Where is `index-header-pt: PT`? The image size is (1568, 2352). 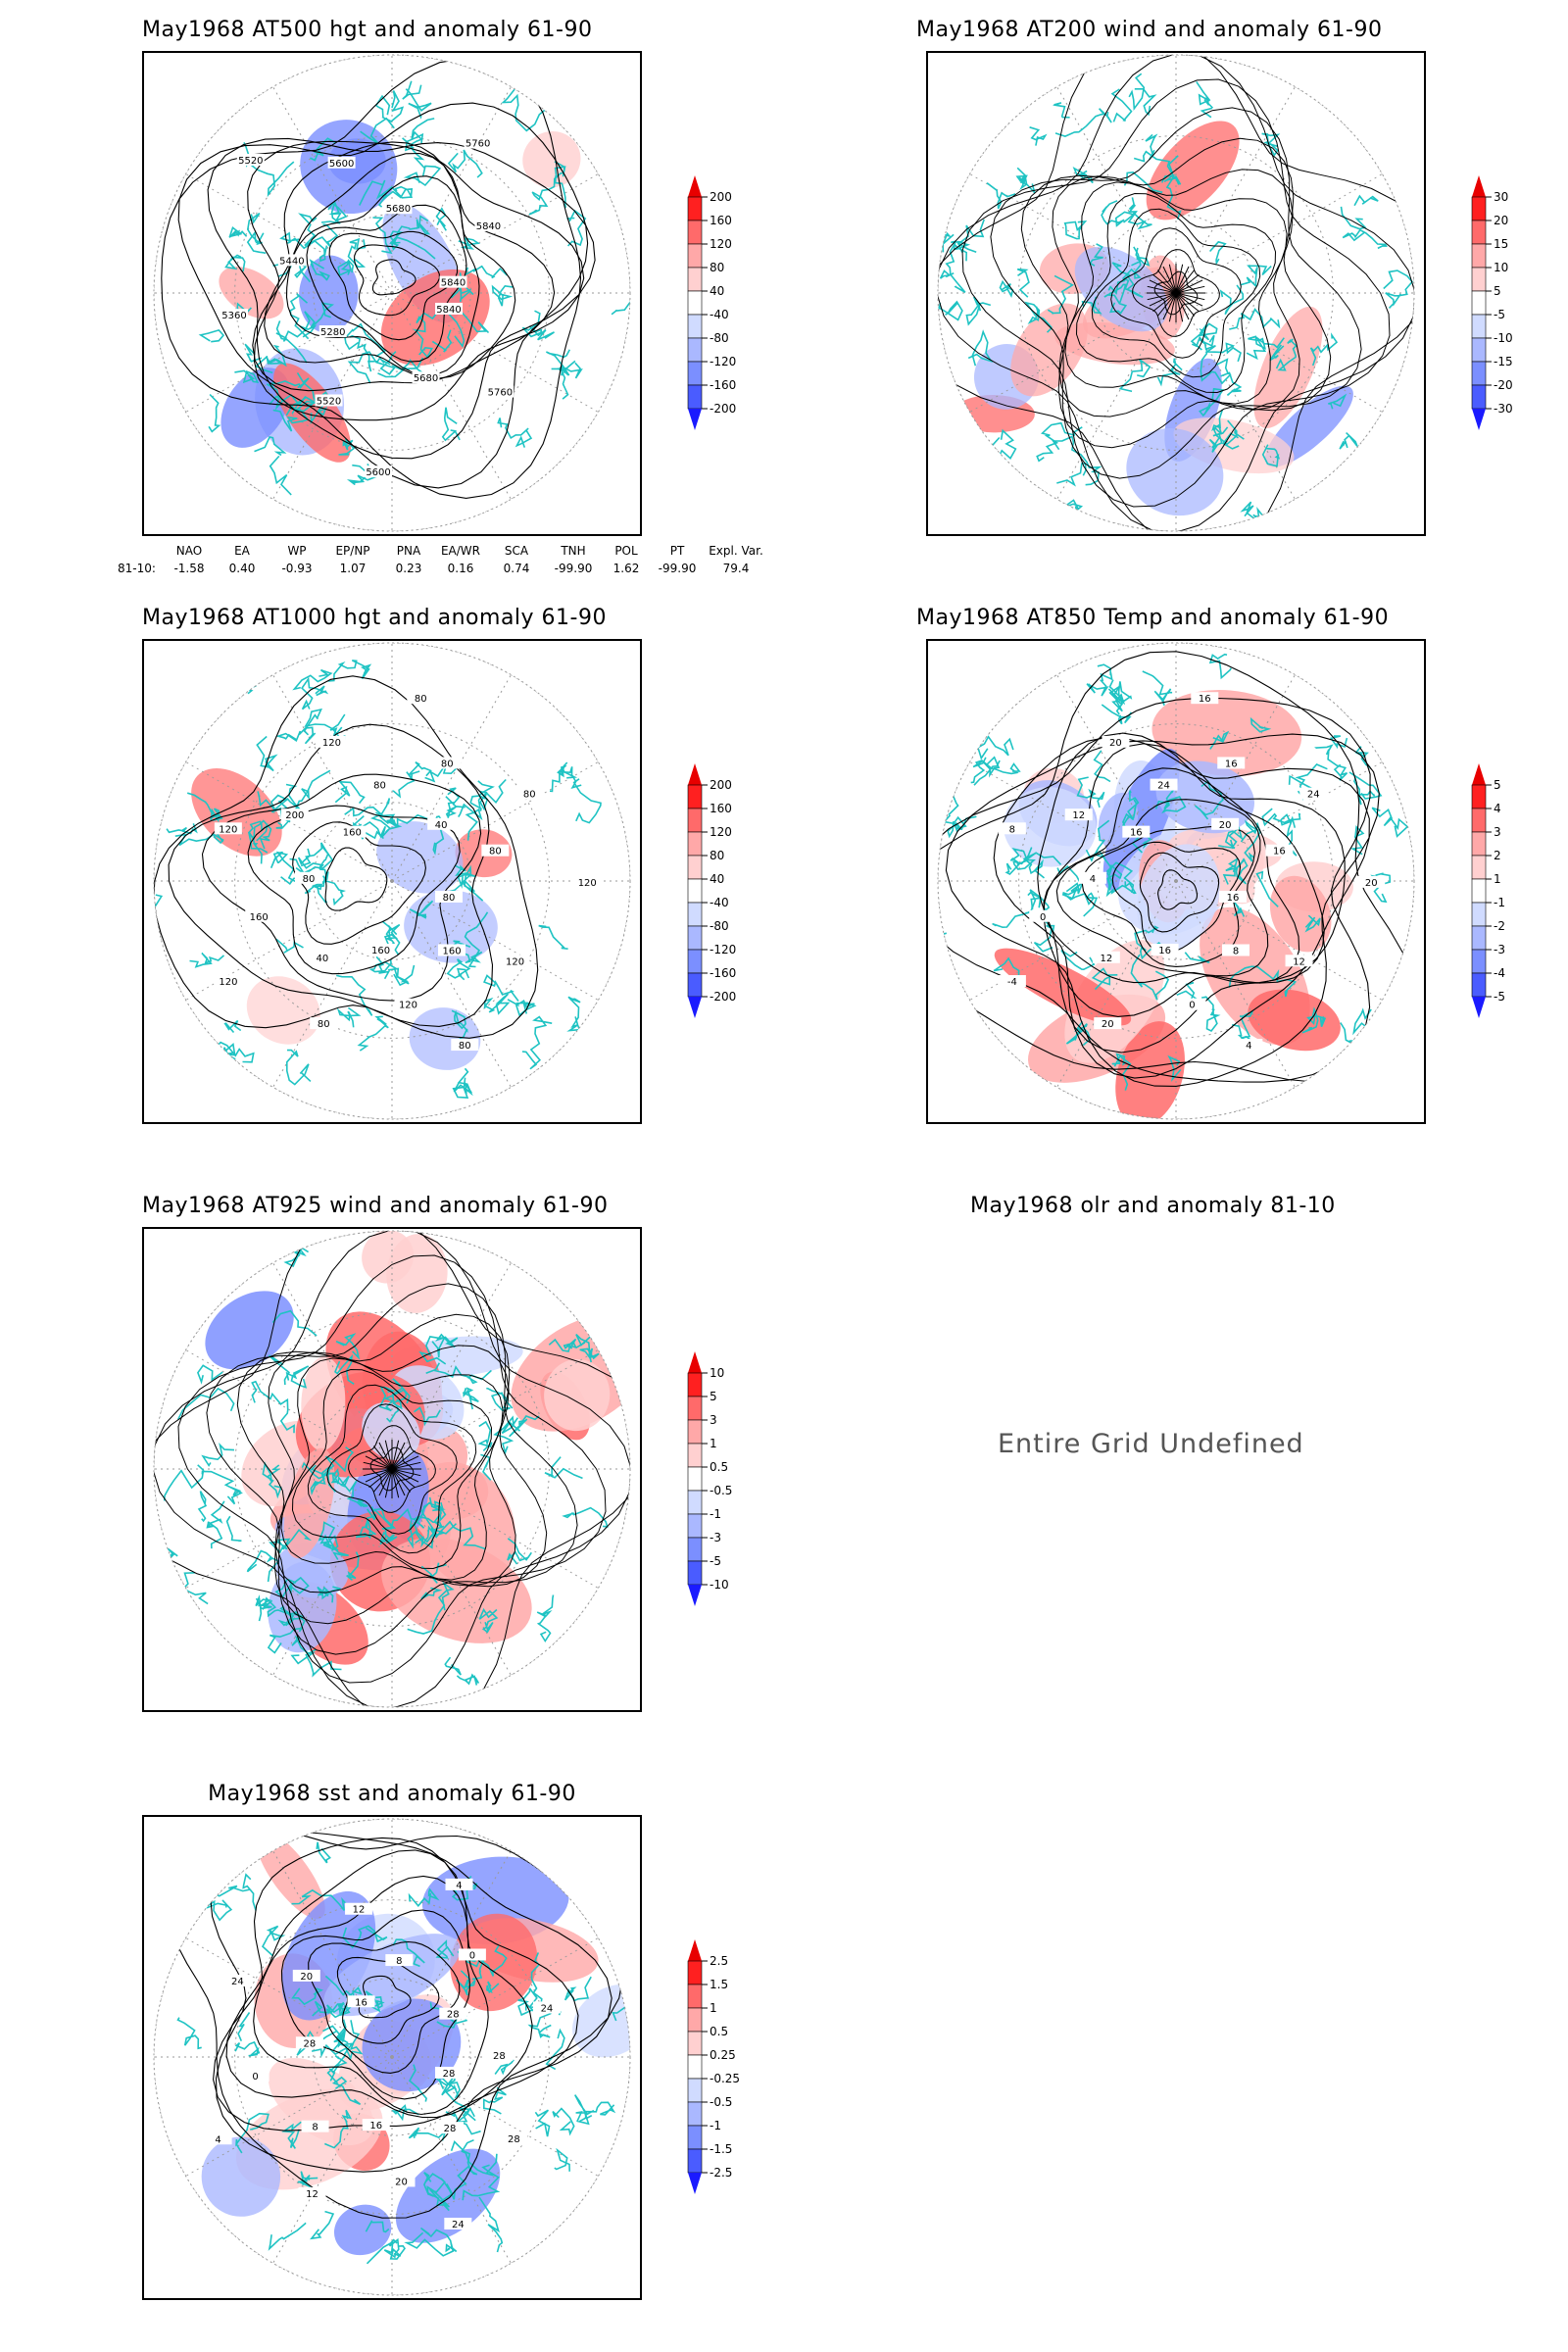 index-header-pt: PT is located at coordinates (677, 551).